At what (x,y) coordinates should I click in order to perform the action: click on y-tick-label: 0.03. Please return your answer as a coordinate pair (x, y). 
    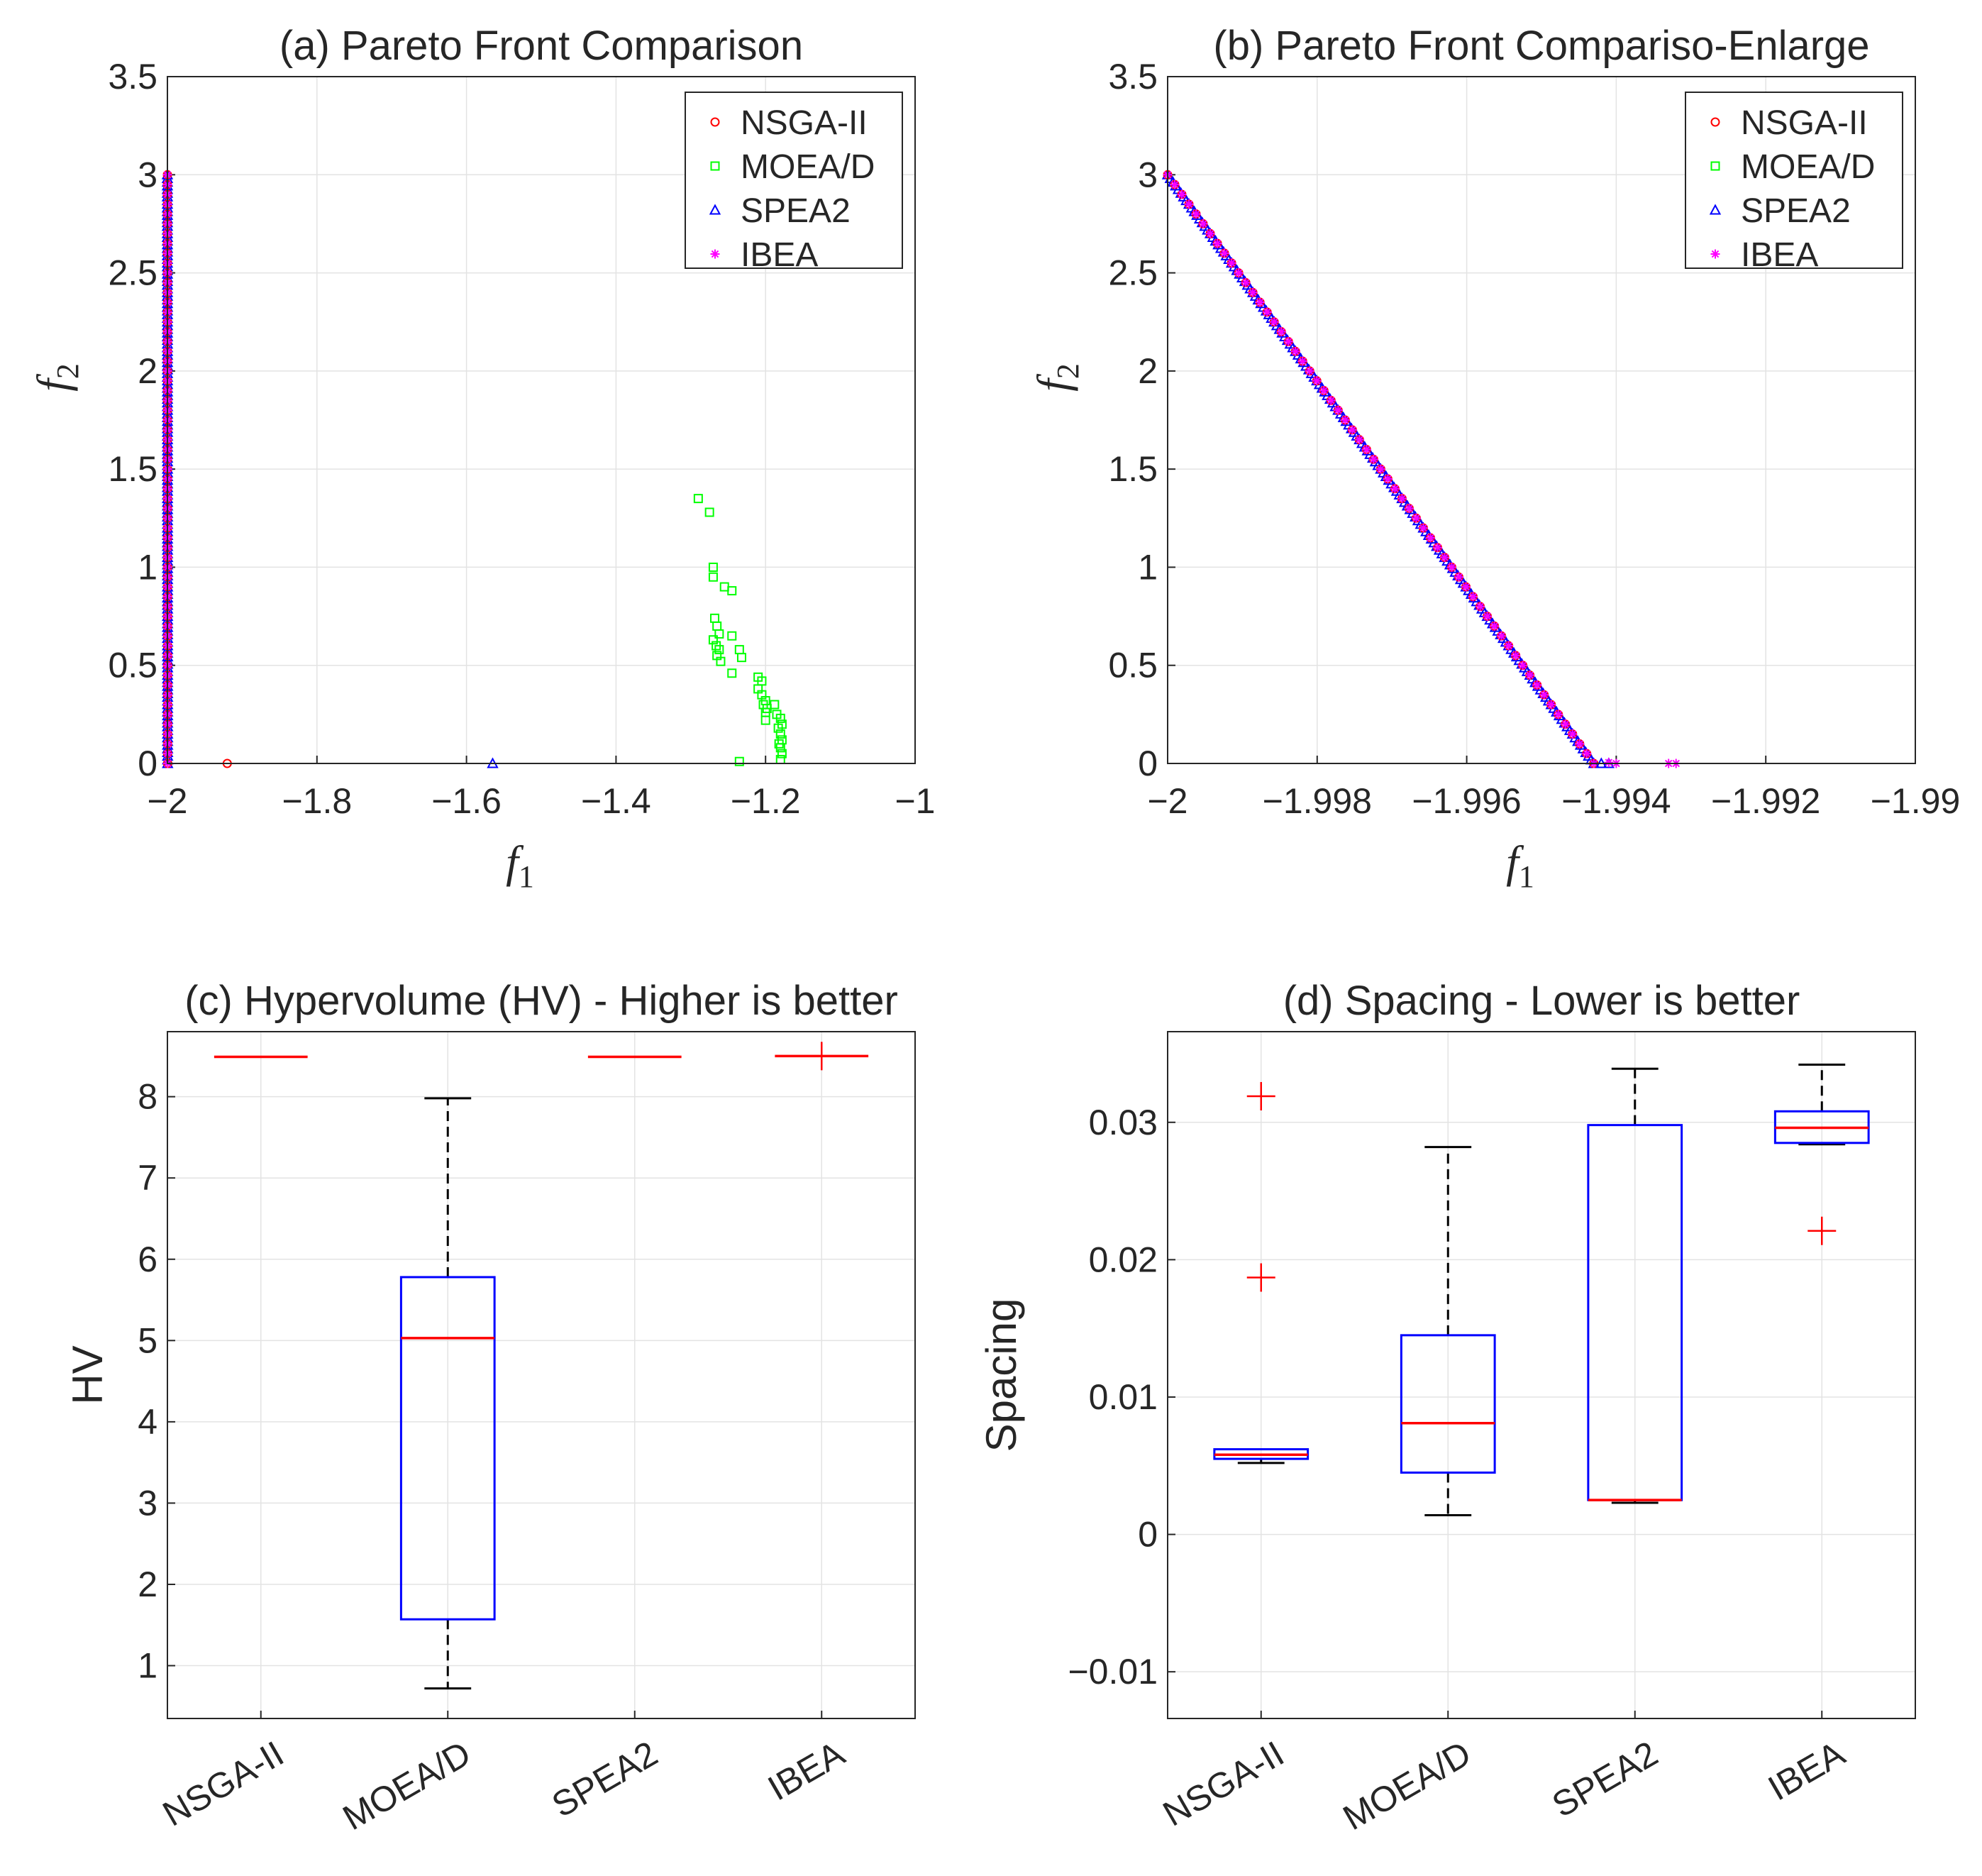
    Looking at the image, I should click on (1123, 1123).